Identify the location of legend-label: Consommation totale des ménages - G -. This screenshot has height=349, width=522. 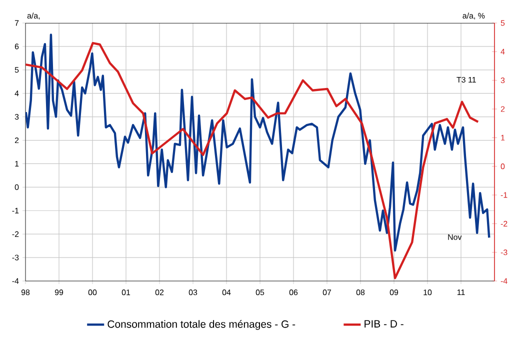
(202, 325).